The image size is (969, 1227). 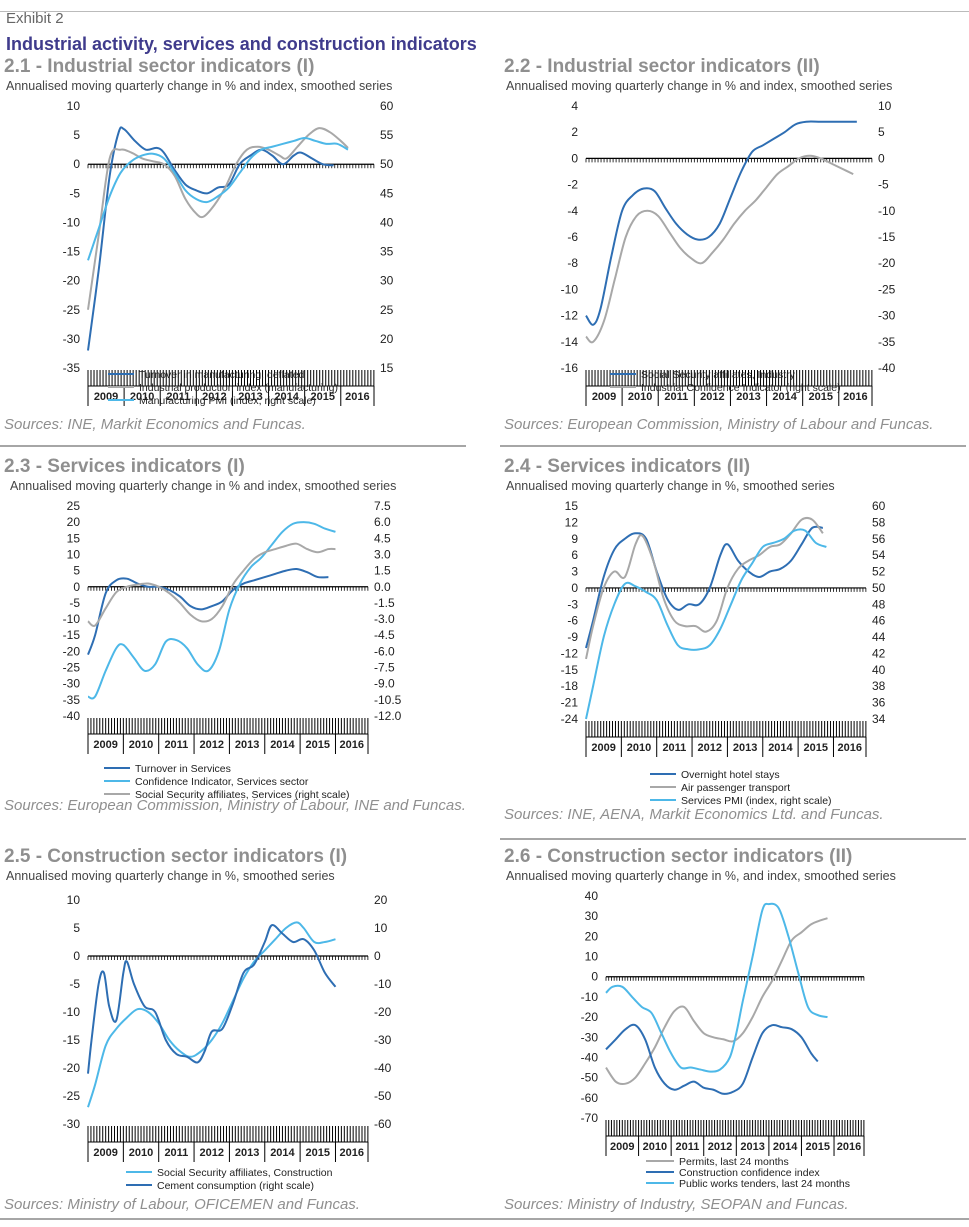 What do you see at coordinates (388, 716) in the screenshot?
I see `right-tick-label: -12.0` at bounding box center [388, 716].